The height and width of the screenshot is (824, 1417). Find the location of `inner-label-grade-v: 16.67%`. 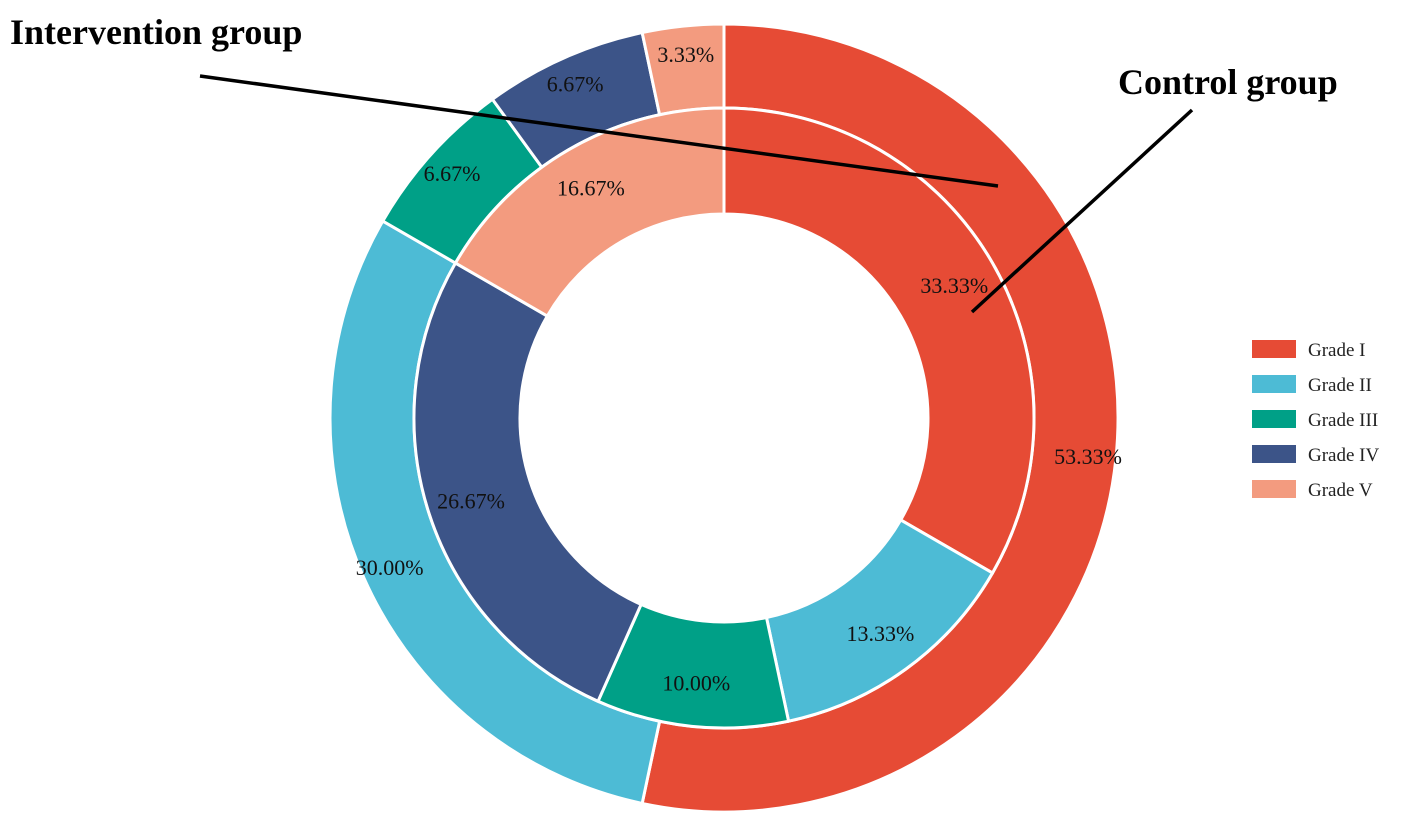

inner-label-grade-v: 16.67% is located at coordinates (591, 188).